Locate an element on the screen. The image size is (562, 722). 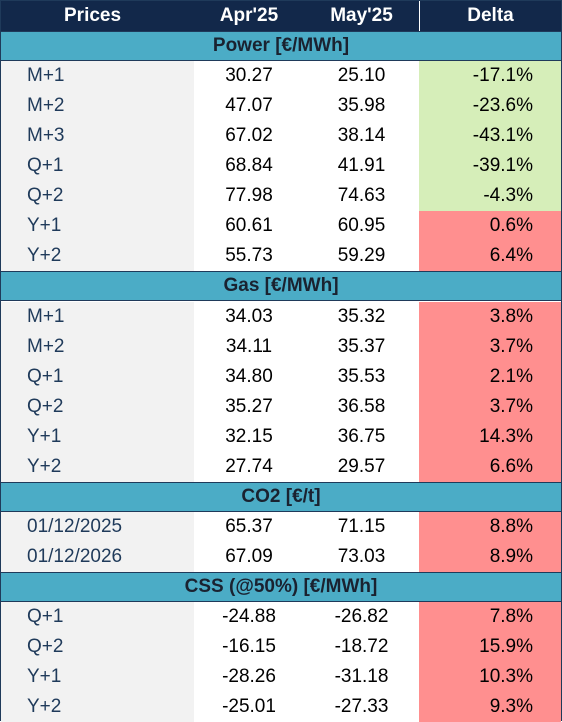
delta-value: 9.3% is located at coordinates (490, 707).